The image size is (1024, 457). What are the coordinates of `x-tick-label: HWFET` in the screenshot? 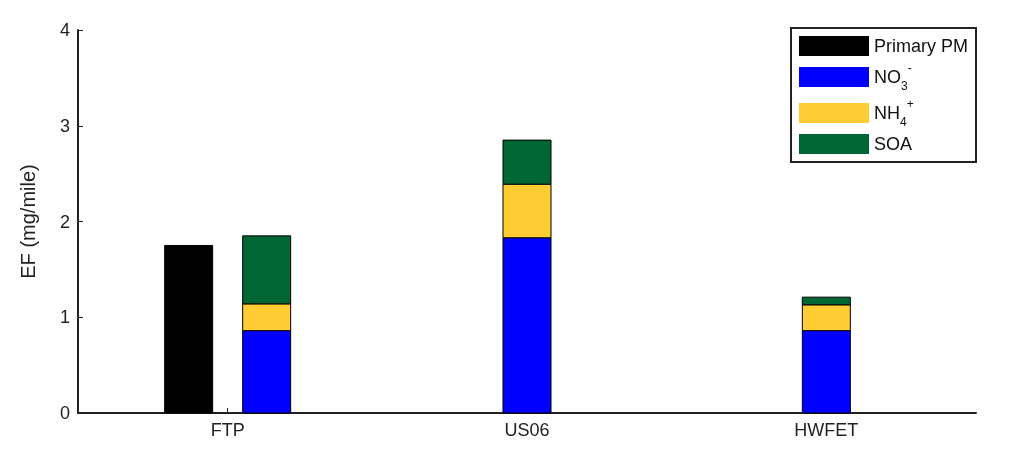 It's located at (826, 430).